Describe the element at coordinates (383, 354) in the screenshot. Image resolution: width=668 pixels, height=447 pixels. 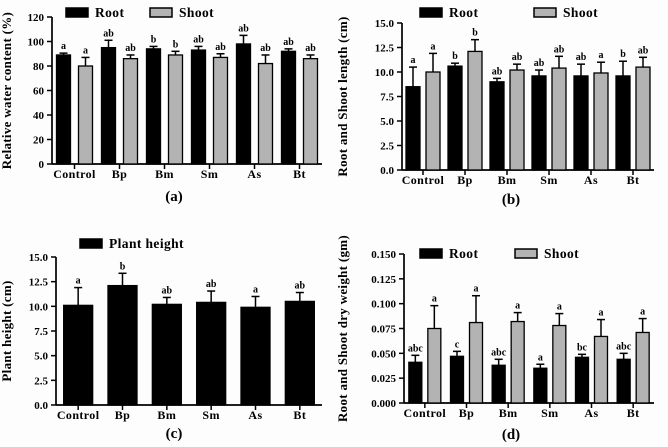
I see `y-tick-label: 0.050` at that location.